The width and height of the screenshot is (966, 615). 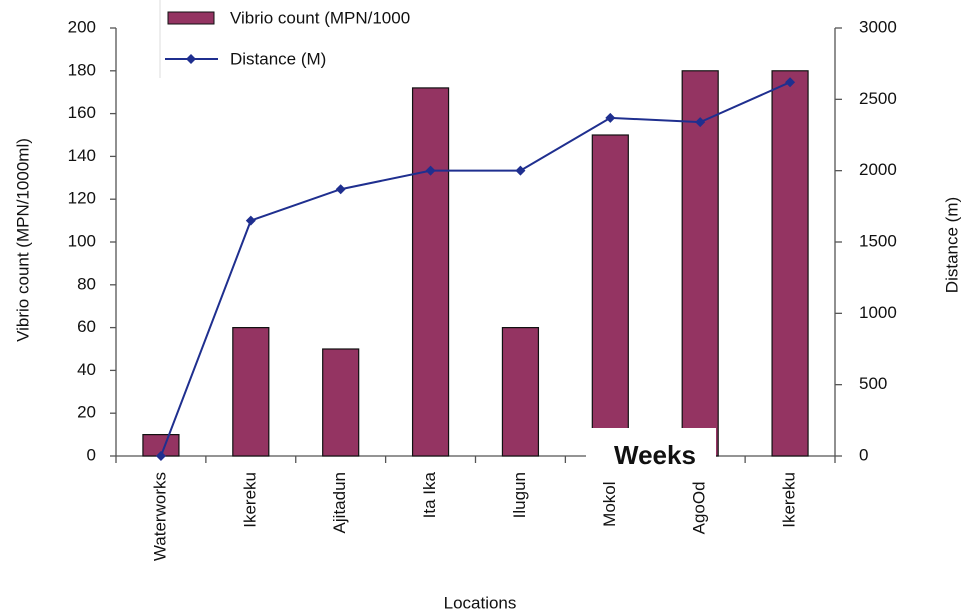 I want to click on y-tick-label: 180, so click(x=82, y=69).